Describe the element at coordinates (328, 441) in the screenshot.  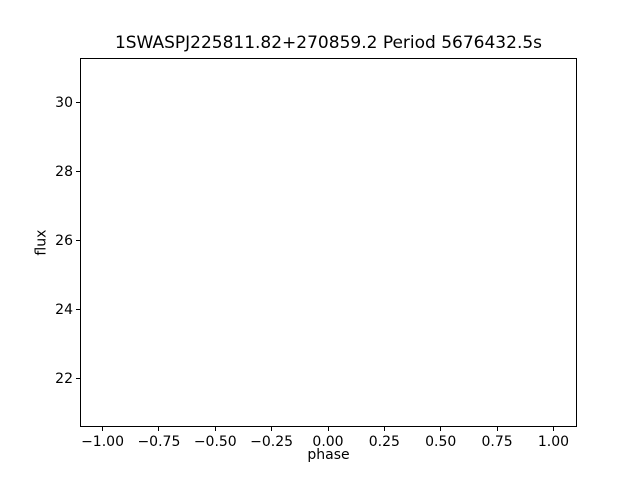
I see `x-tick-label: 0.00` at that location.